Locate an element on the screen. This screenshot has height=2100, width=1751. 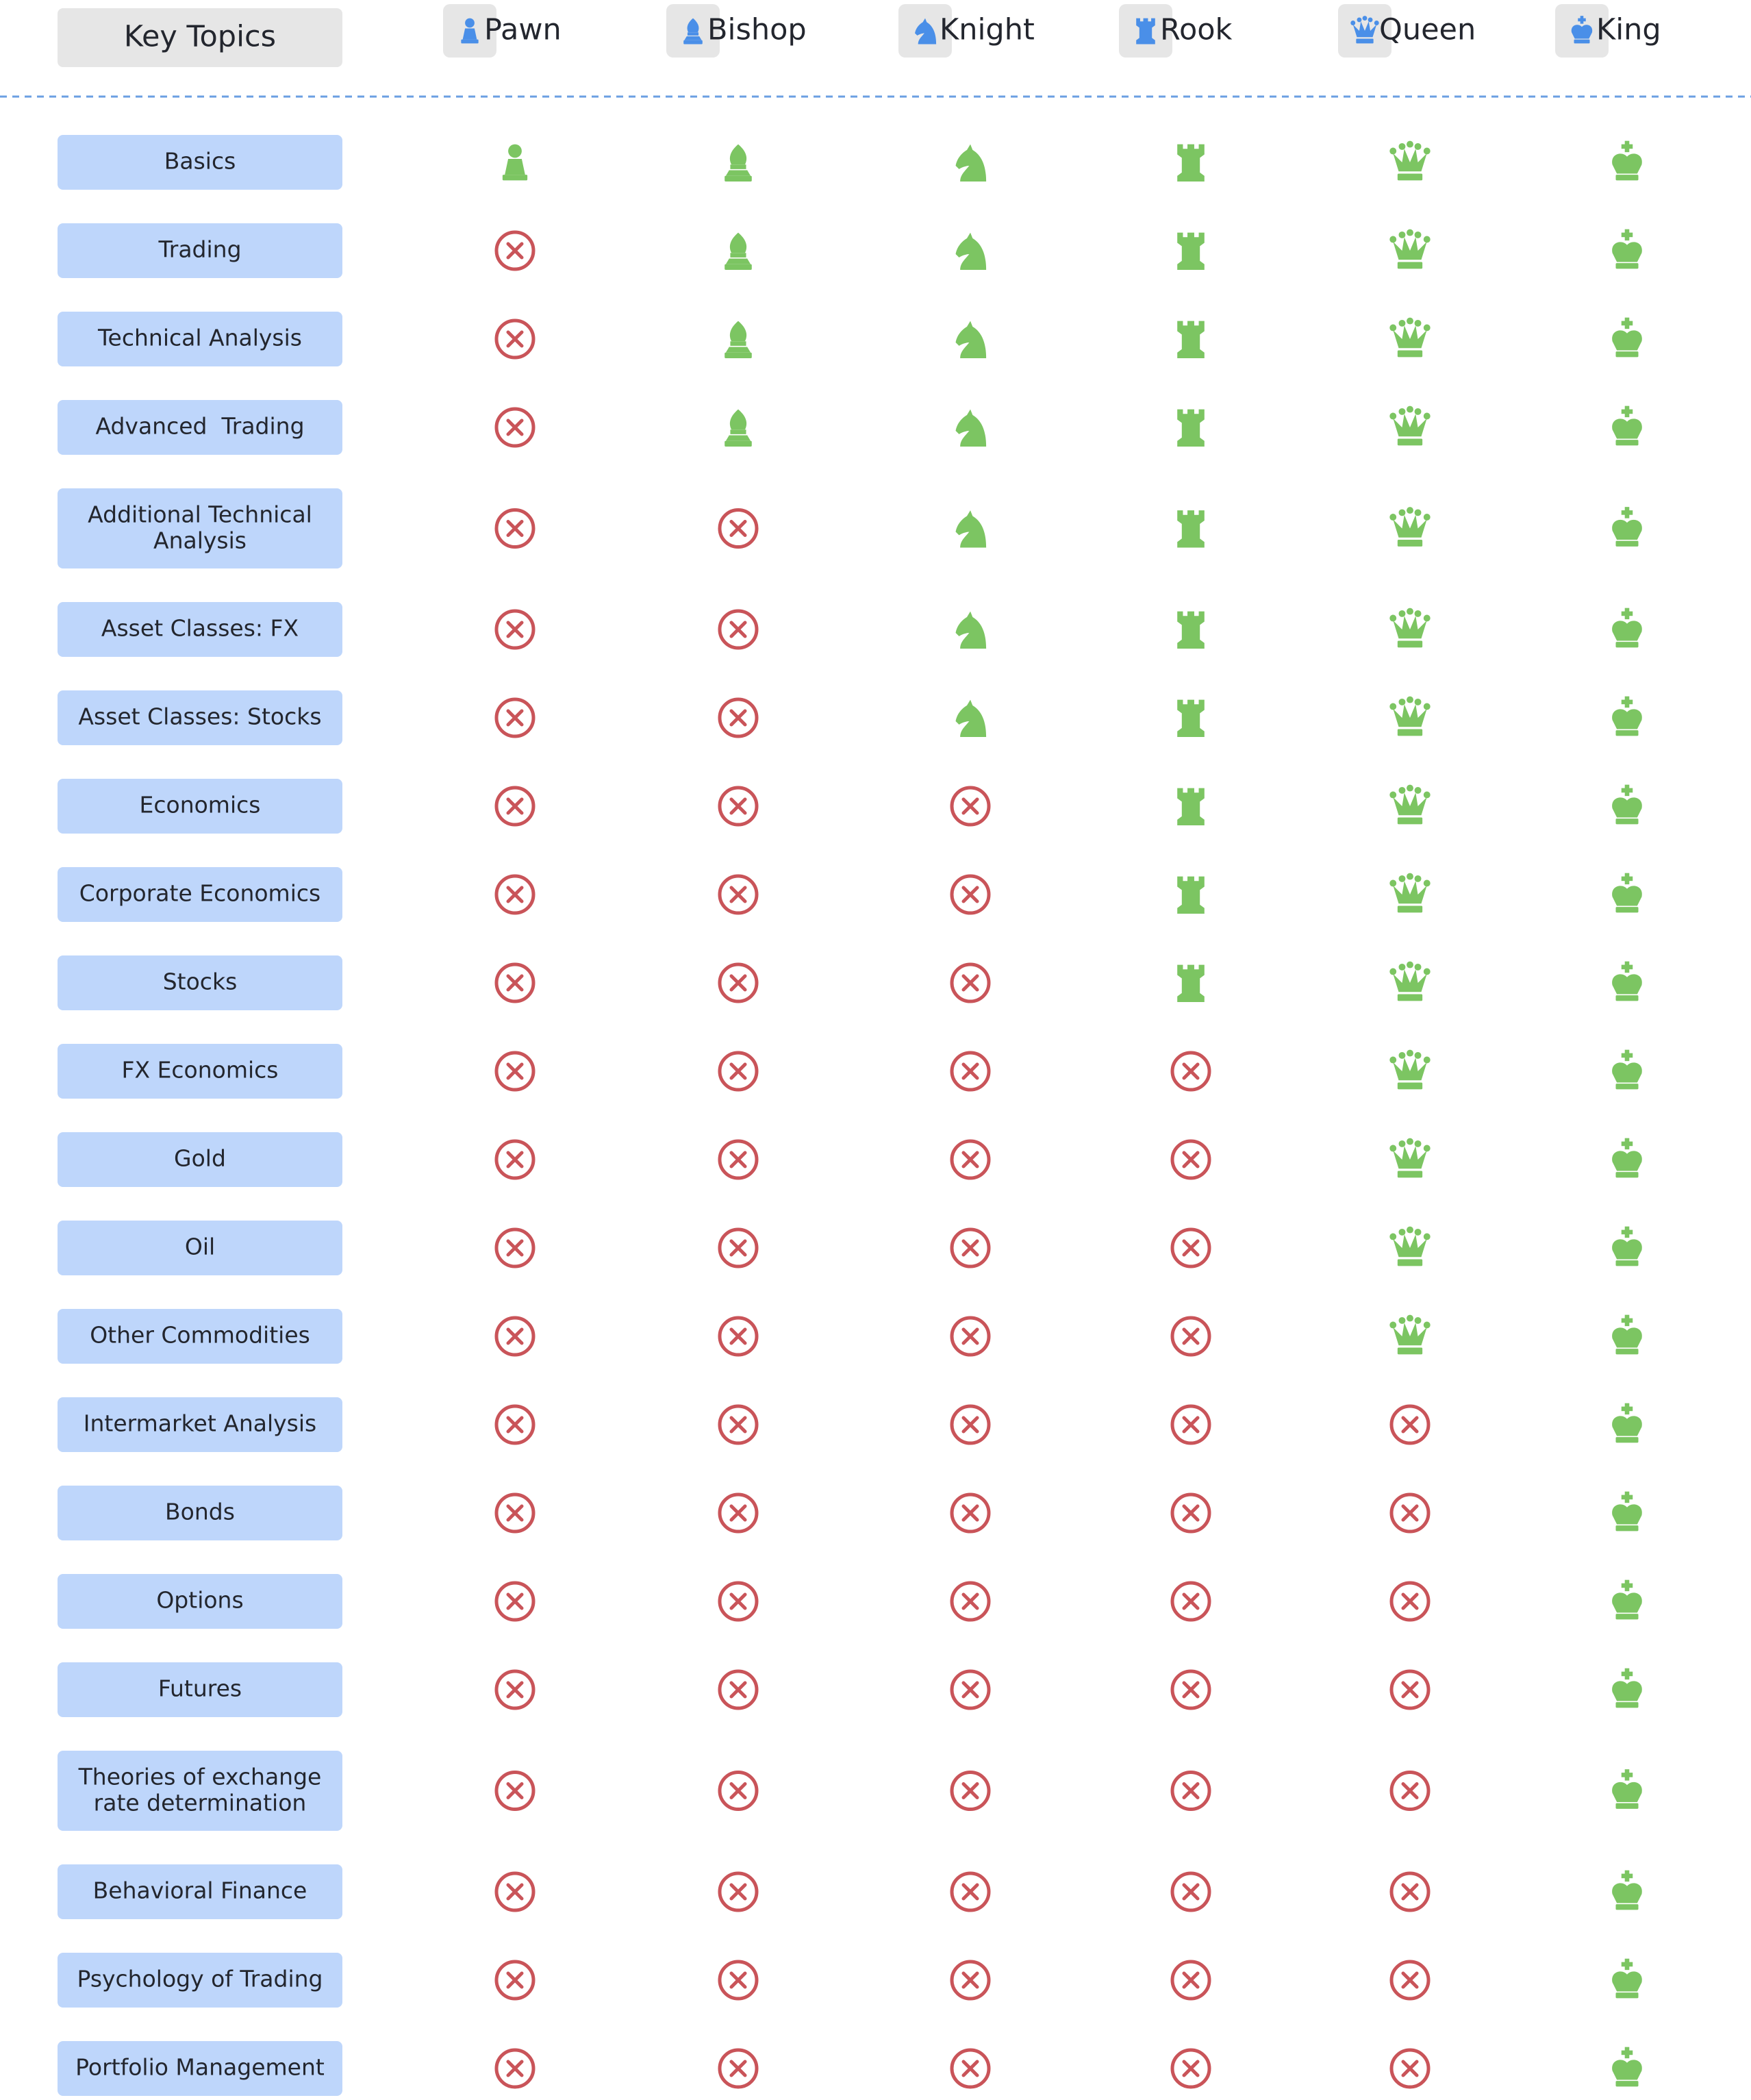
topic-label: Behavioral Finance is located at coordinates (200, 1890).